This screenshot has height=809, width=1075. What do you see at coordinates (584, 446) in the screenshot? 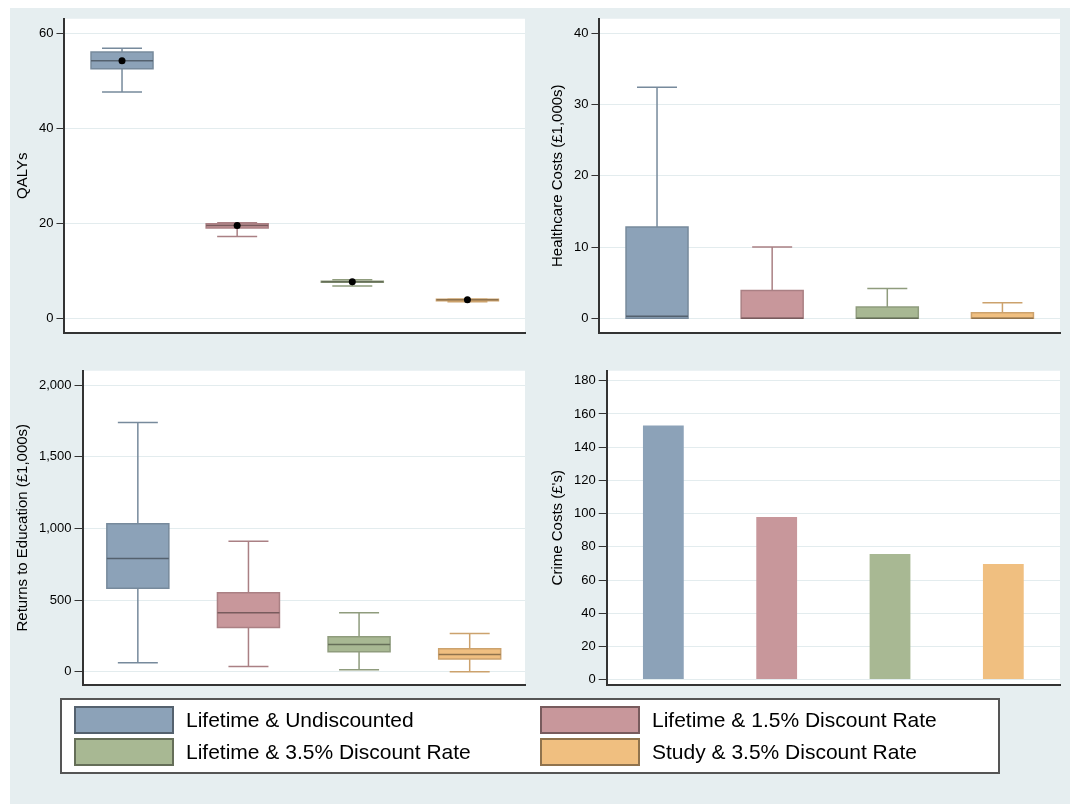
I see `y-tick-label: 140` at bounding box center [584, 446].